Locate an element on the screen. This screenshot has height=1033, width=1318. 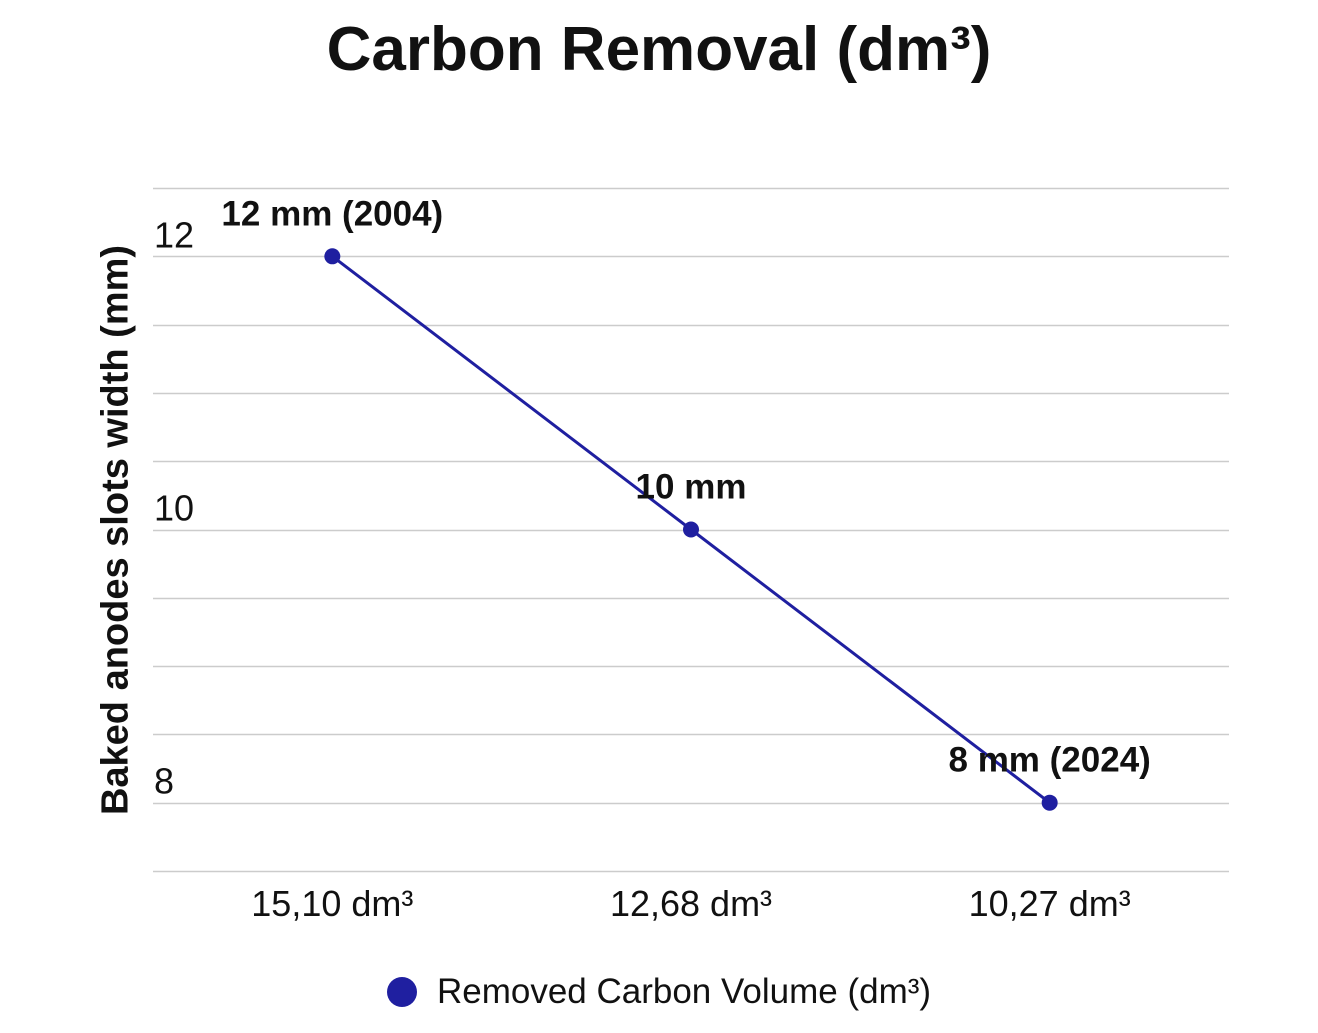
chart-title: Carbon Removal (dm³) is located at coordinates (659, 49).